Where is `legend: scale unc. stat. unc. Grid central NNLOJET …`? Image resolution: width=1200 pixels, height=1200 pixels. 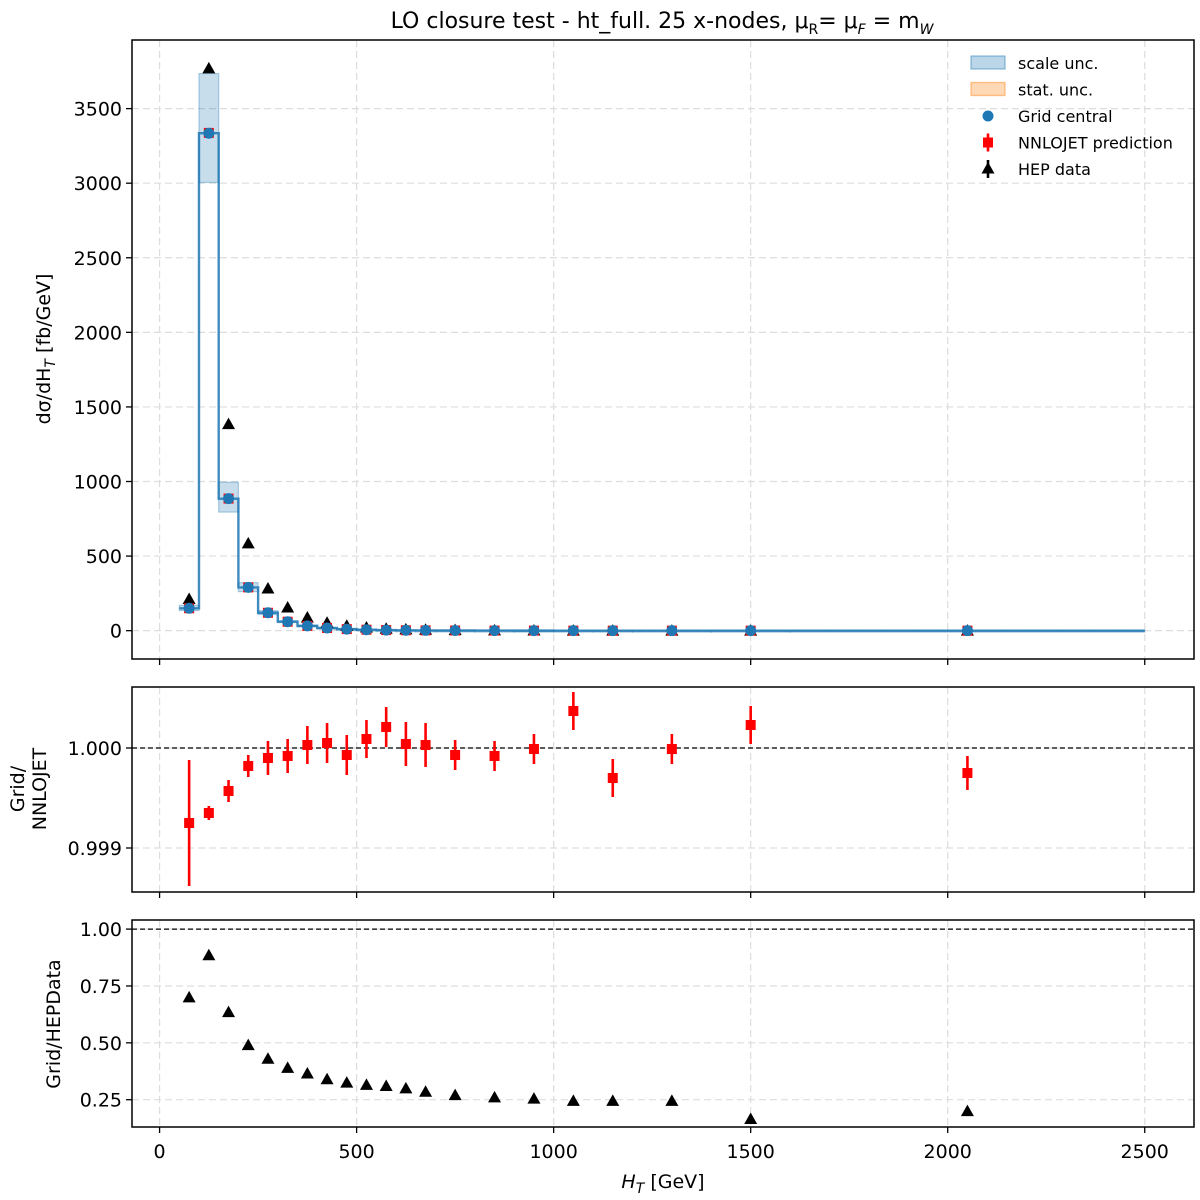 legend: scale unc. stat. unc. Grid central NNLOJET … is located at coordinates (1071, 116).